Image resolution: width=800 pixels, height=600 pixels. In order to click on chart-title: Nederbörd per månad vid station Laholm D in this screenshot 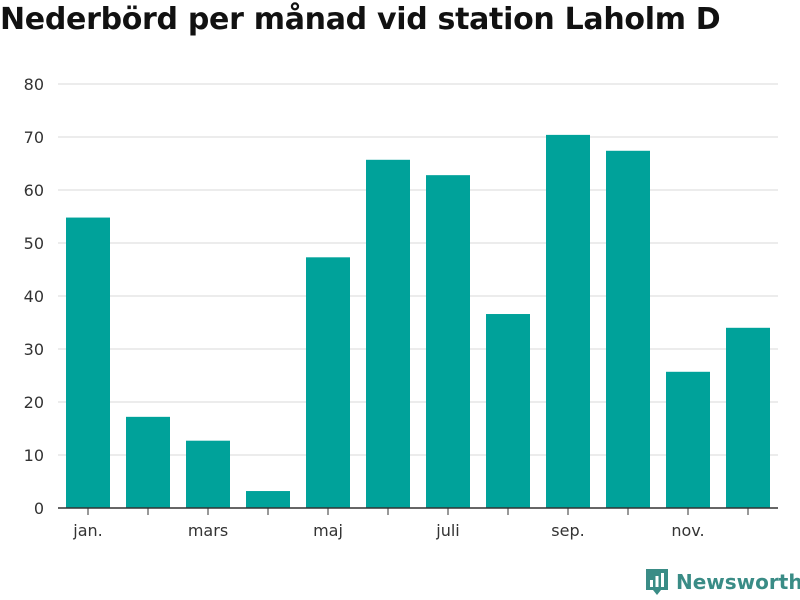, I will do `click(360, 19)`.